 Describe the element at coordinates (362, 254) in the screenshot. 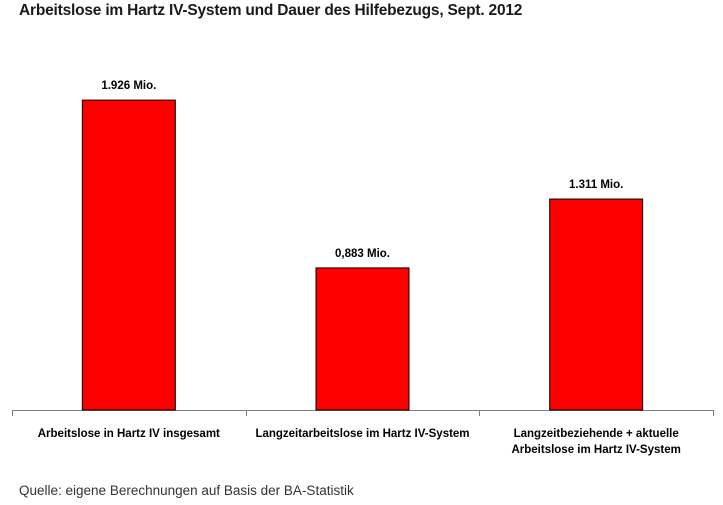

I see `bar-value-label: 0,883 Mio.` at that location.